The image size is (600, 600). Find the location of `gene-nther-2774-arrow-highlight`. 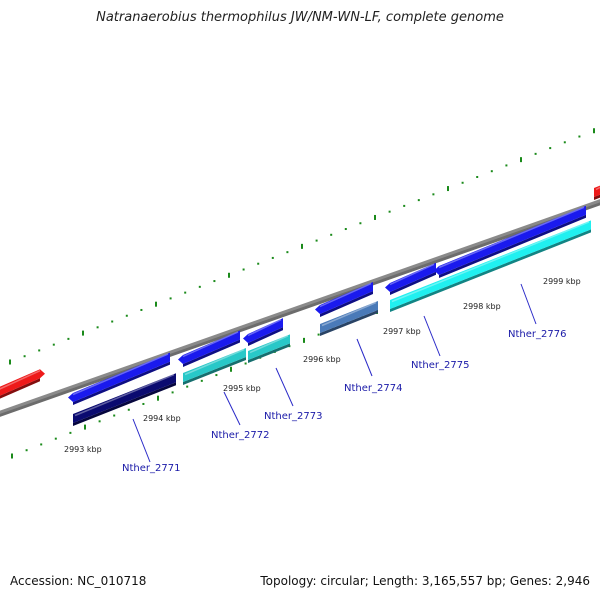

gene-nther-2774-arrow-highlight is located at coordinates (345, 295).